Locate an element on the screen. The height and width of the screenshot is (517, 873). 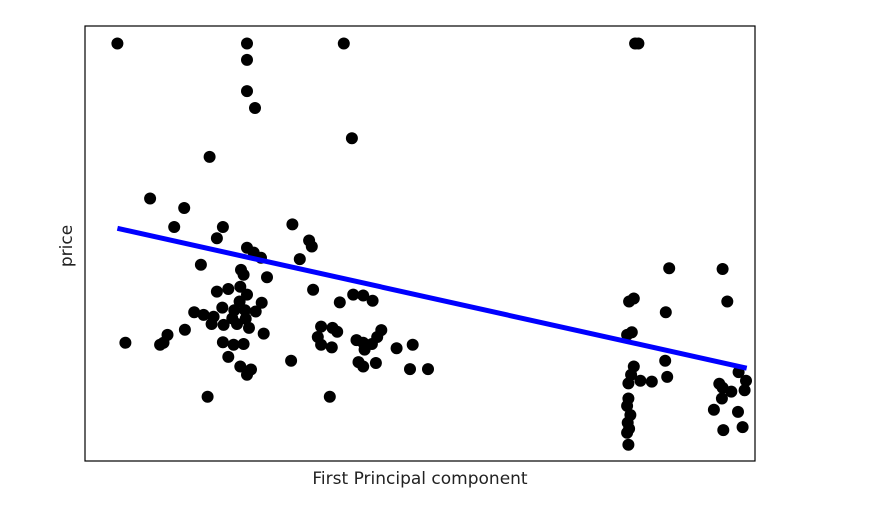
x-axis-label: First Principal component is located at coordinates (420, 479).